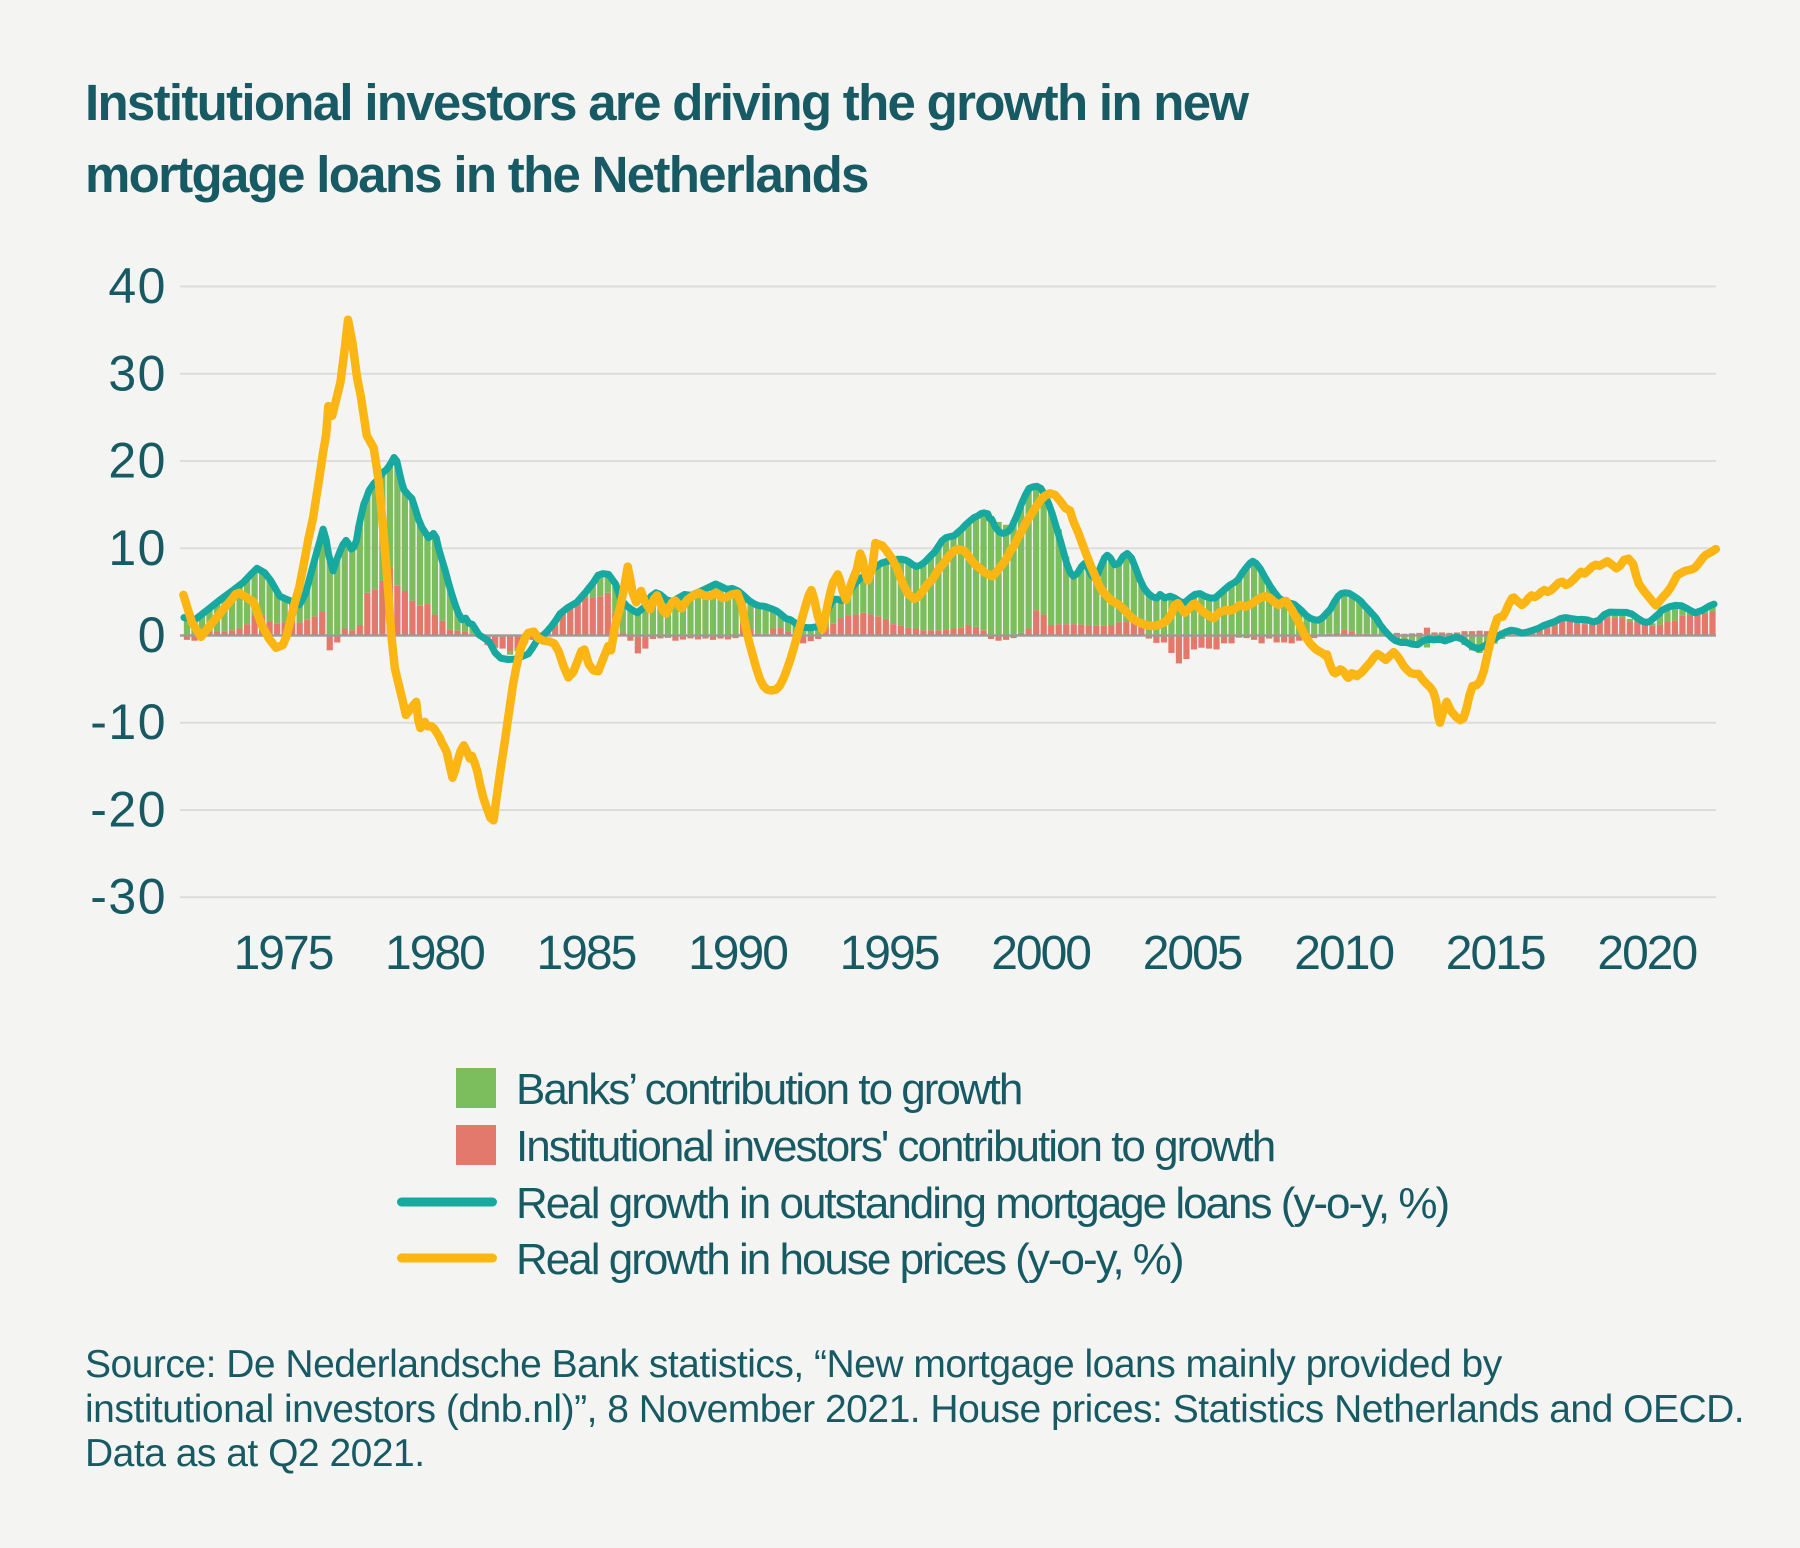 Image resolution: width=1800 pixels, height=1548 pixels. I want to click on svg-text: 20, so click(137, 461).